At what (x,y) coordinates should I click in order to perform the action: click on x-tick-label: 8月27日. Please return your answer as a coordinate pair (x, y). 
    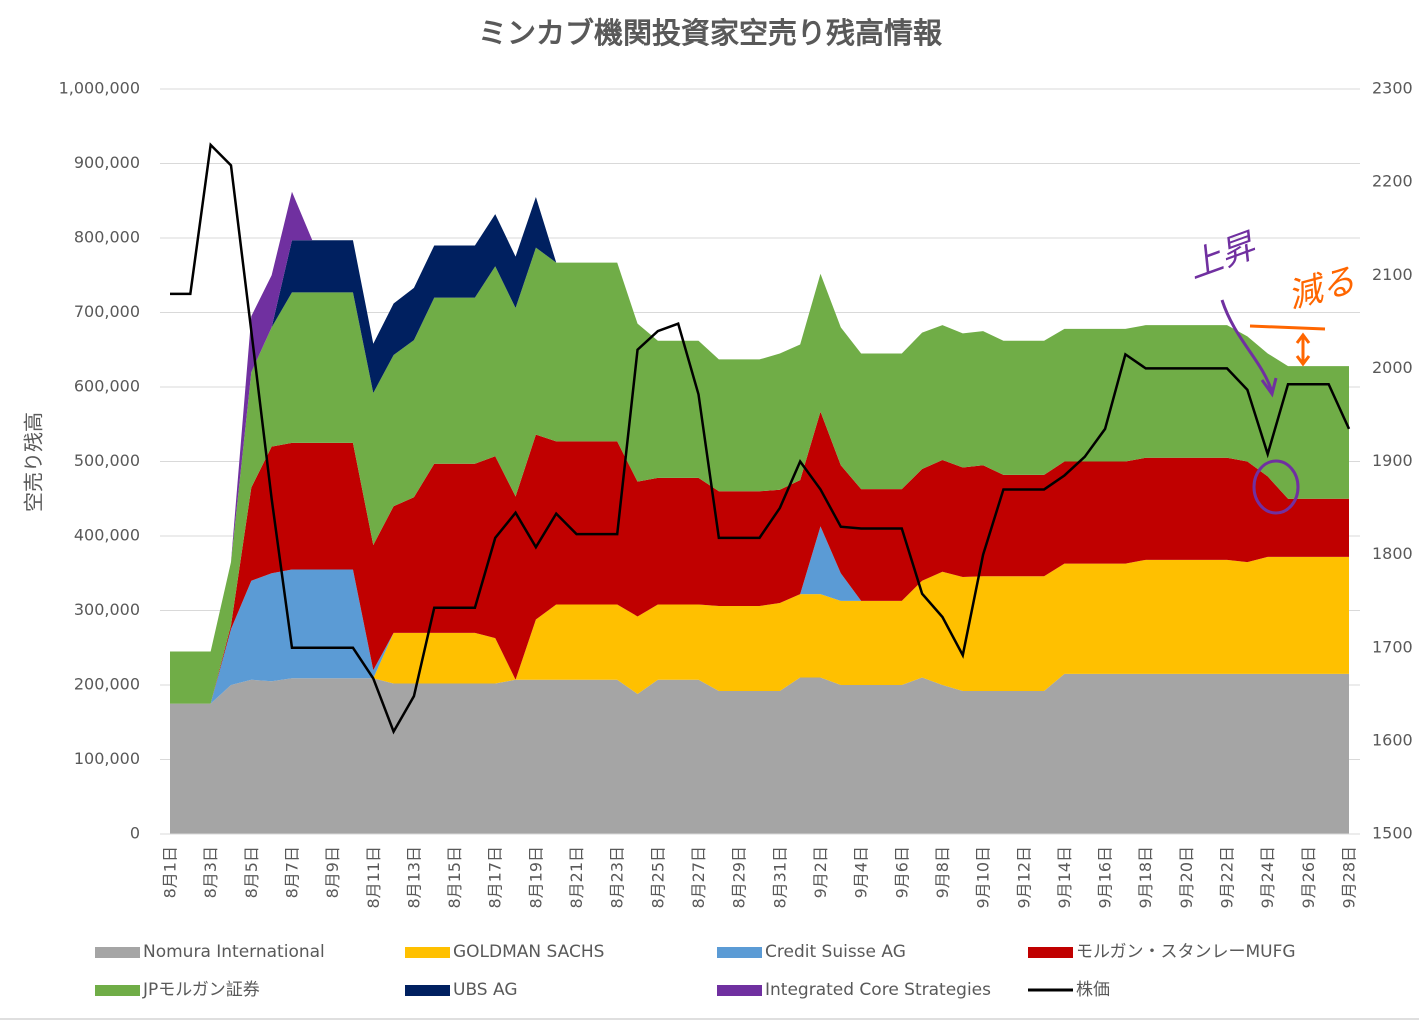
    Looking at the image, I should click on (698, 877).